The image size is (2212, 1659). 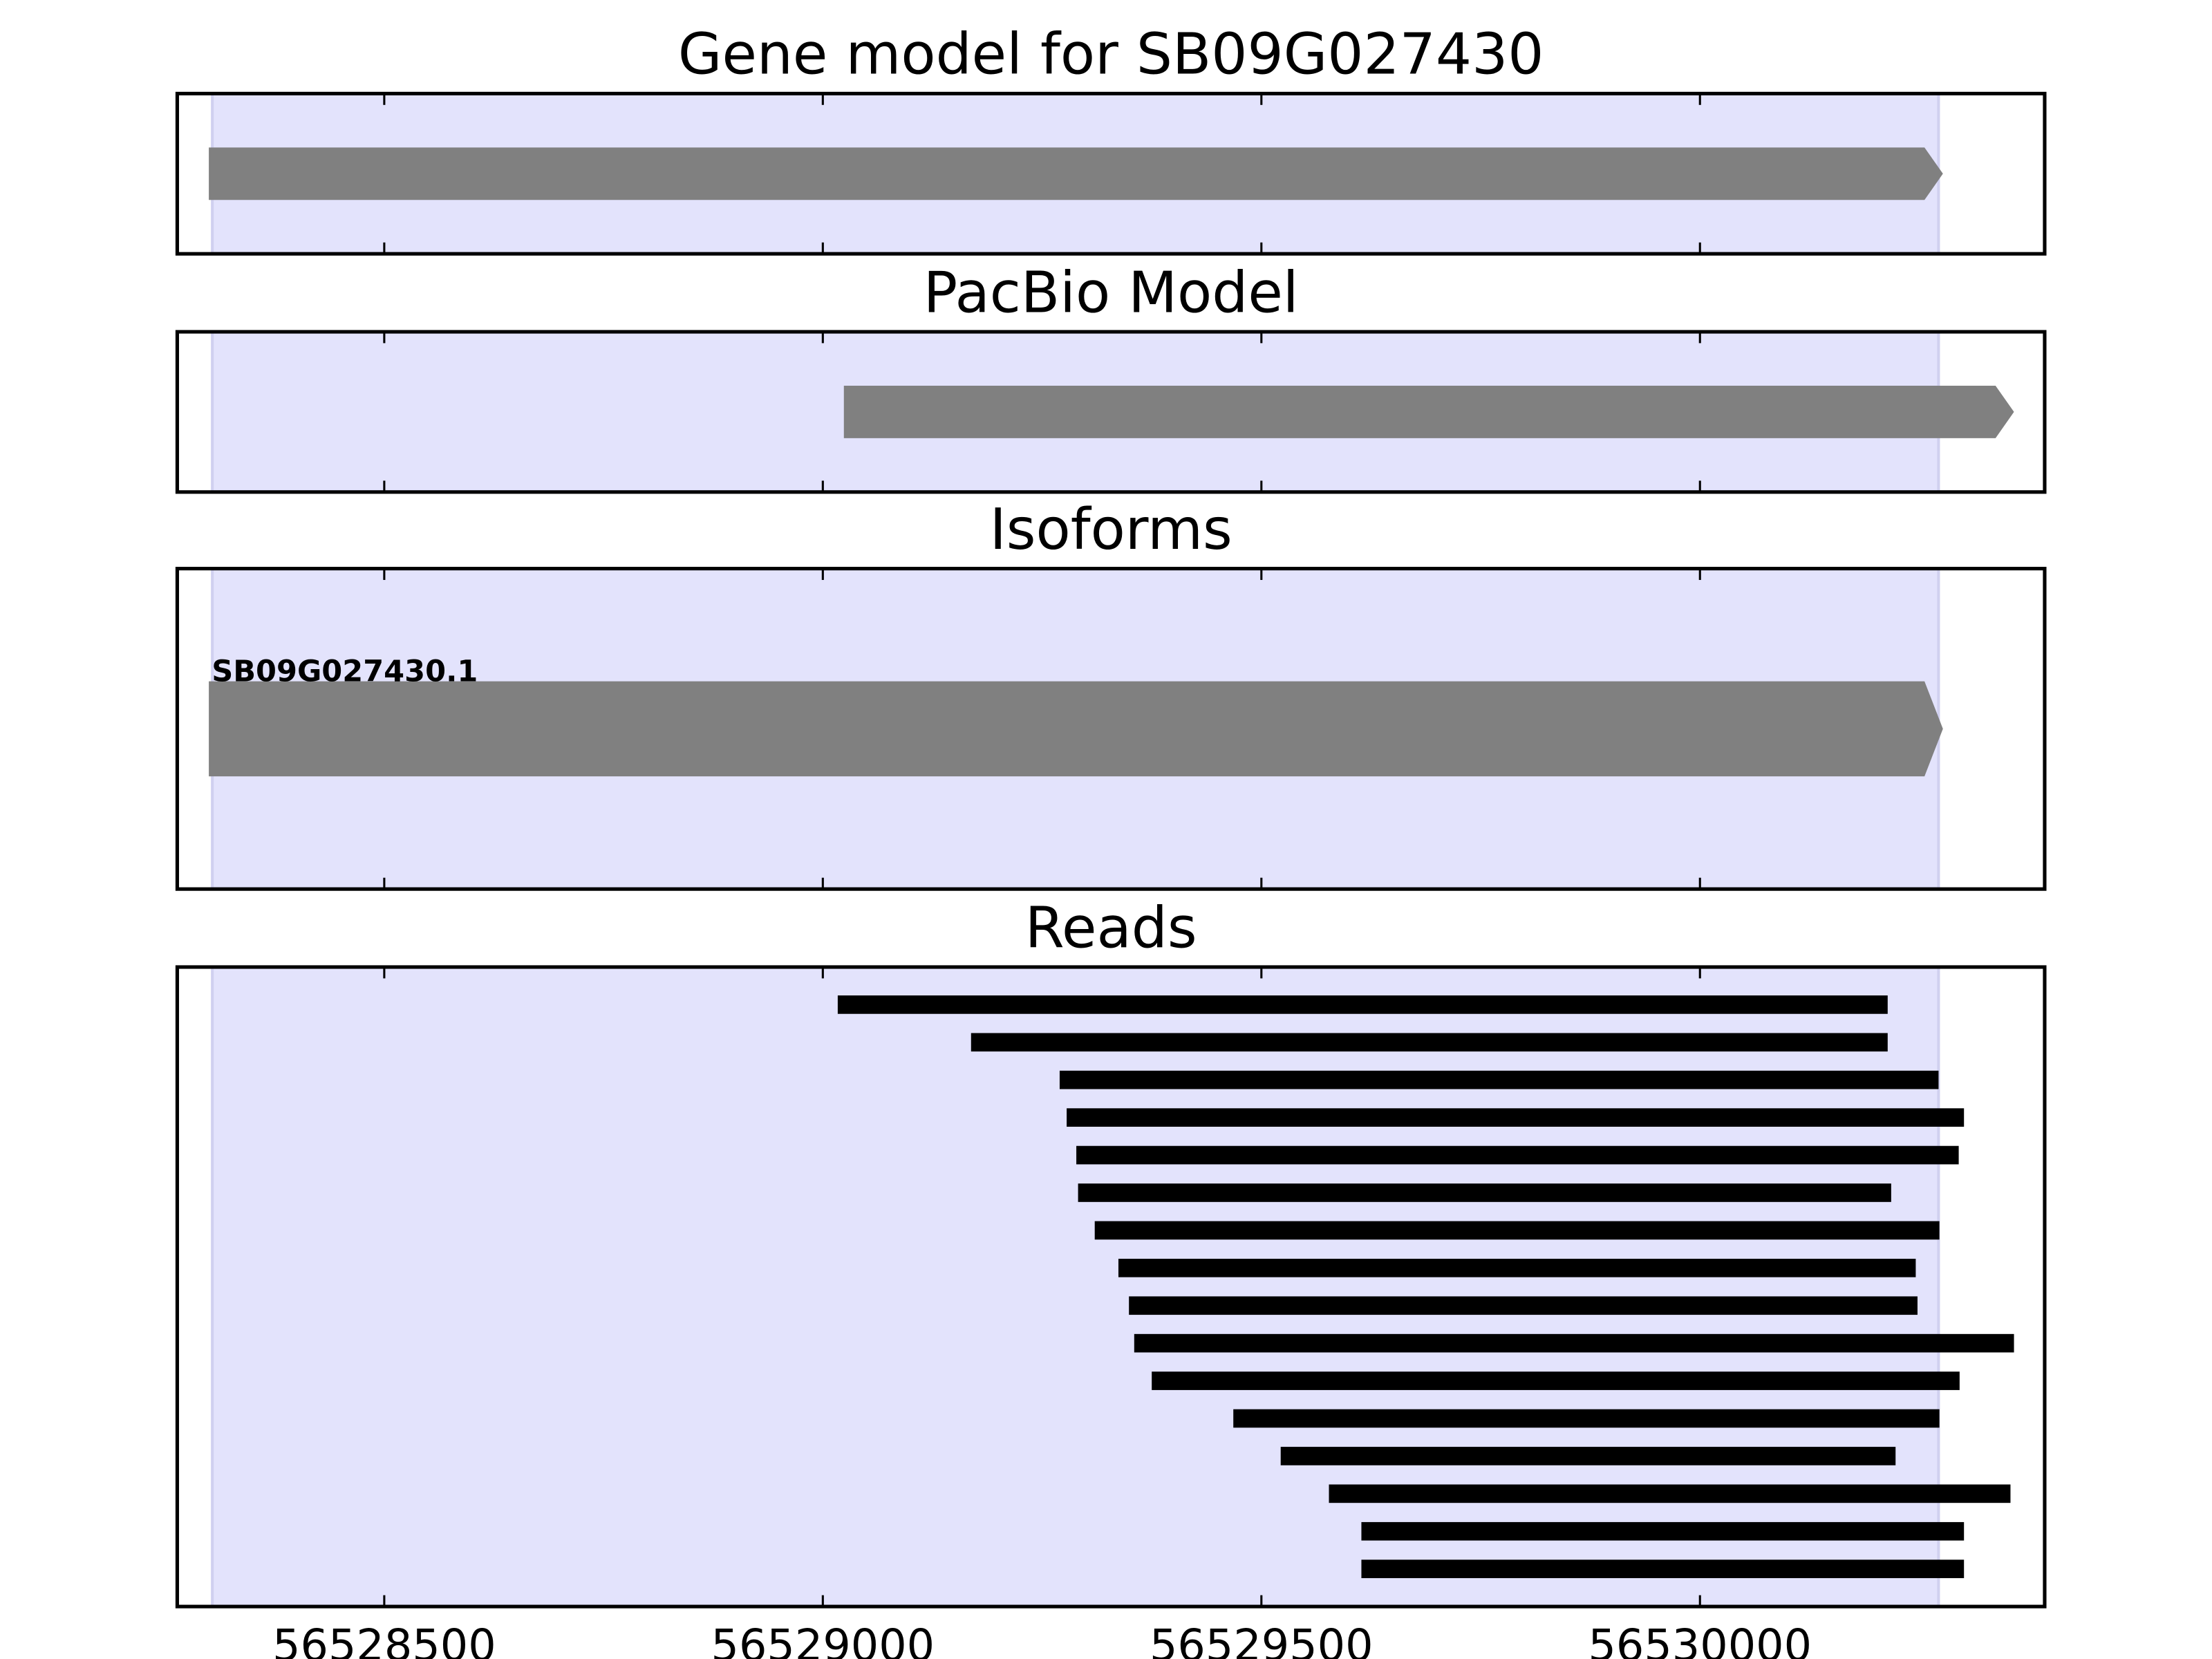 What do you see at coordinates (345, 672) in the screenshot?
I see `isoform-label: SB09G027430.1` at bounding box center [345, 672].